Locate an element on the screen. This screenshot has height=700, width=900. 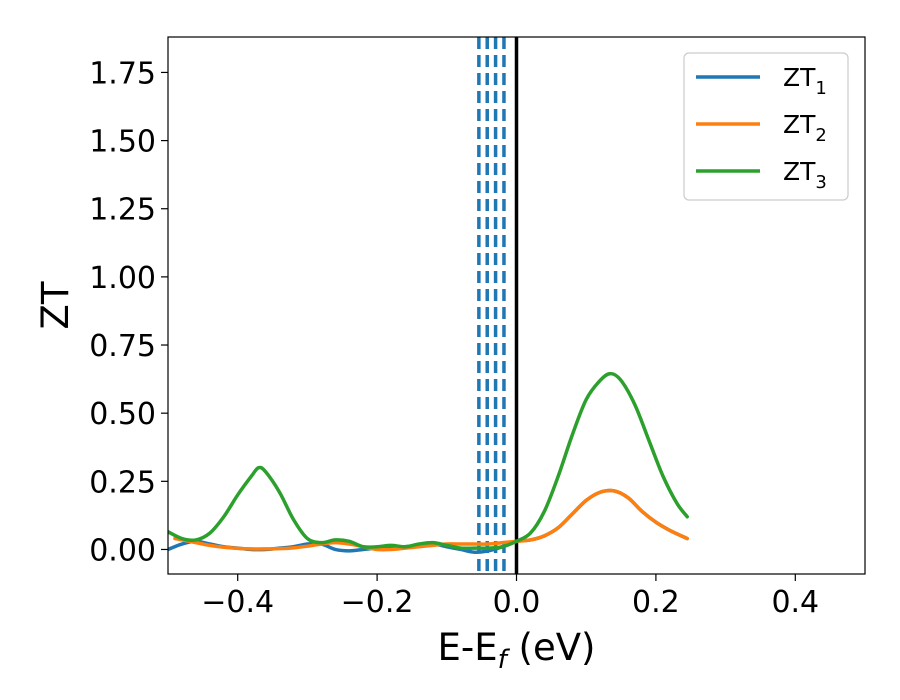
legend-box is located at coordinates (766, 126).